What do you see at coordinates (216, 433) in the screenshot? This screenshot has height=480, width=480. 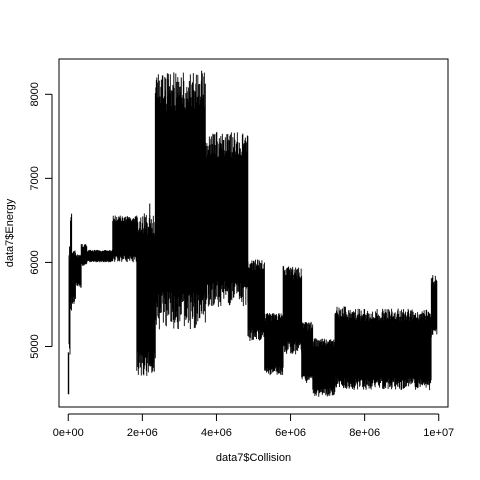 I see `x-tick-label-2: 4e+06` at bounding box center [216, 433].